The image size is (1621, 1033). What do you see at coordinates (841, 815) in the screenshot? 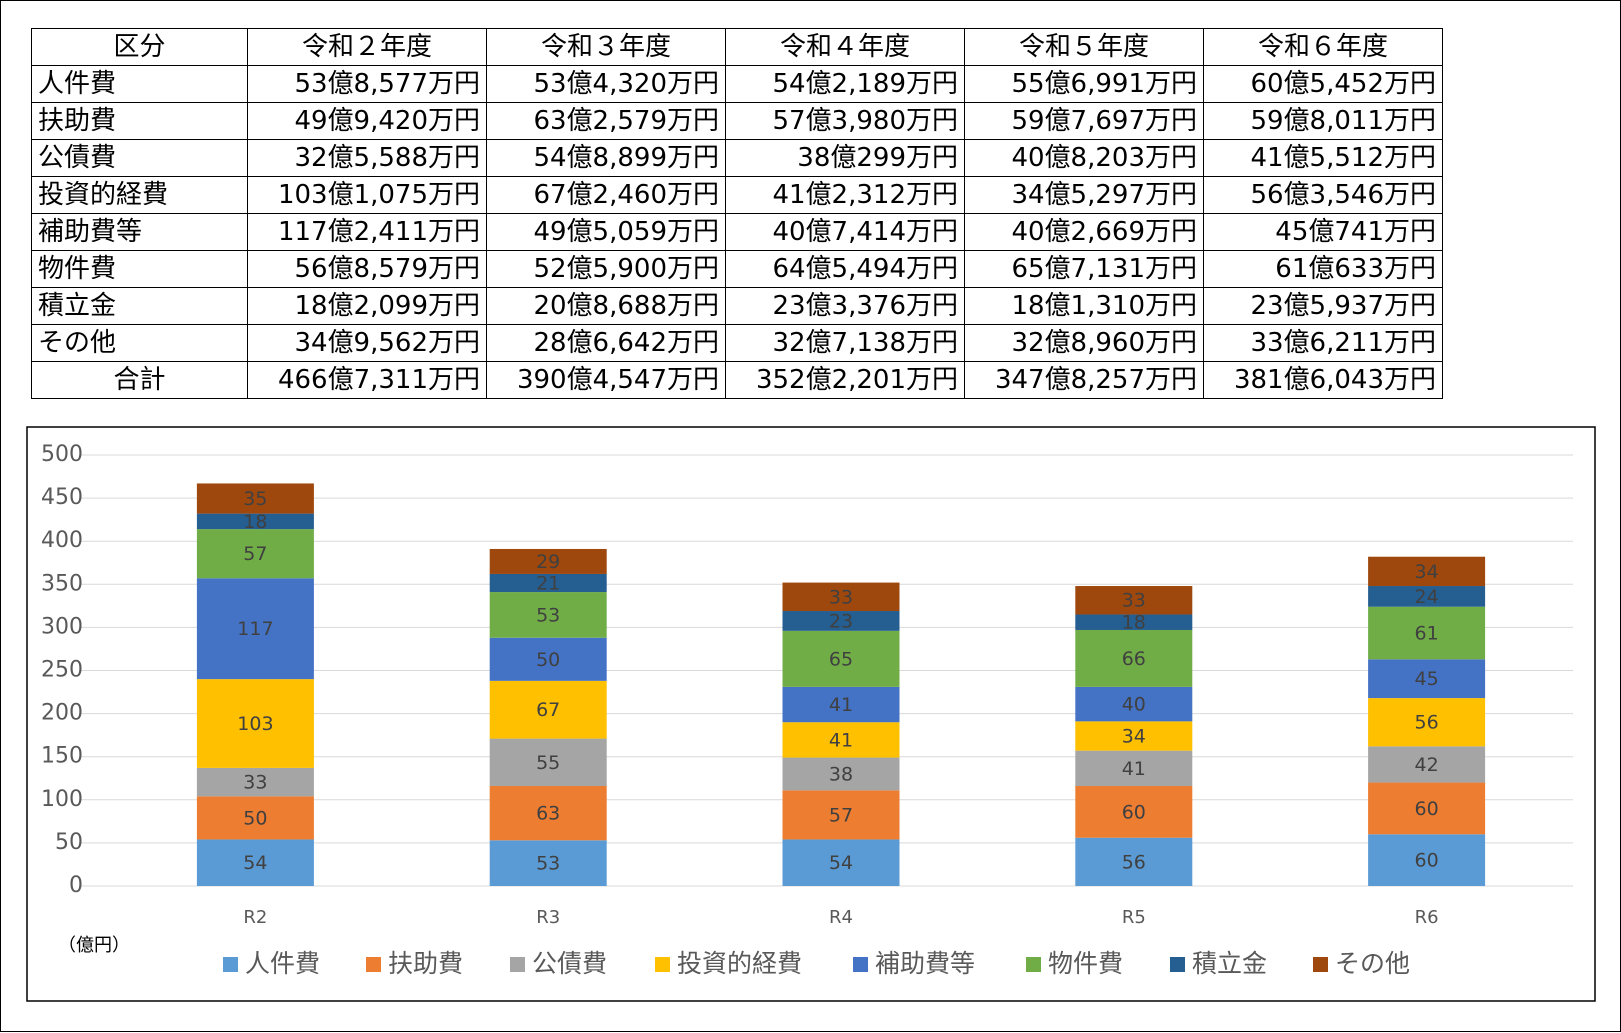
I see `data-label: 57` at bounding box center [841, 815].